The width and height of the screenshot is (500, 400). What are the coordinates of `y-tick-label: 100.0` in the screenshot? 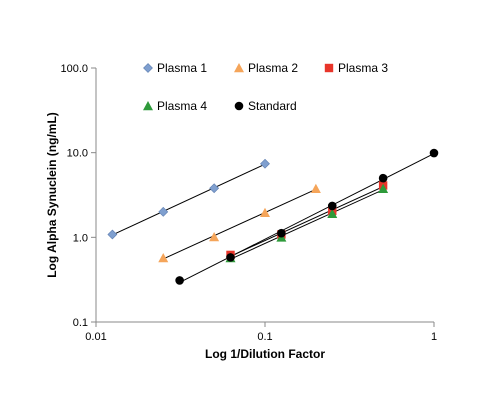 It's located at (74, 69).